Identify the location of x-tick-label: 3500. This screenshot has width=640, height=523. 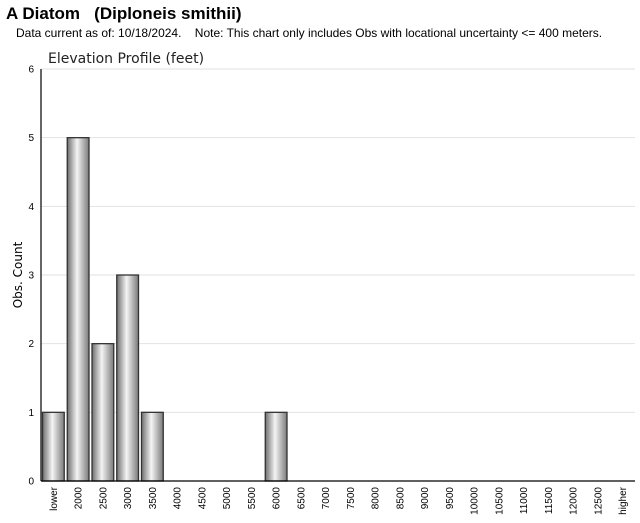
(153, 498).